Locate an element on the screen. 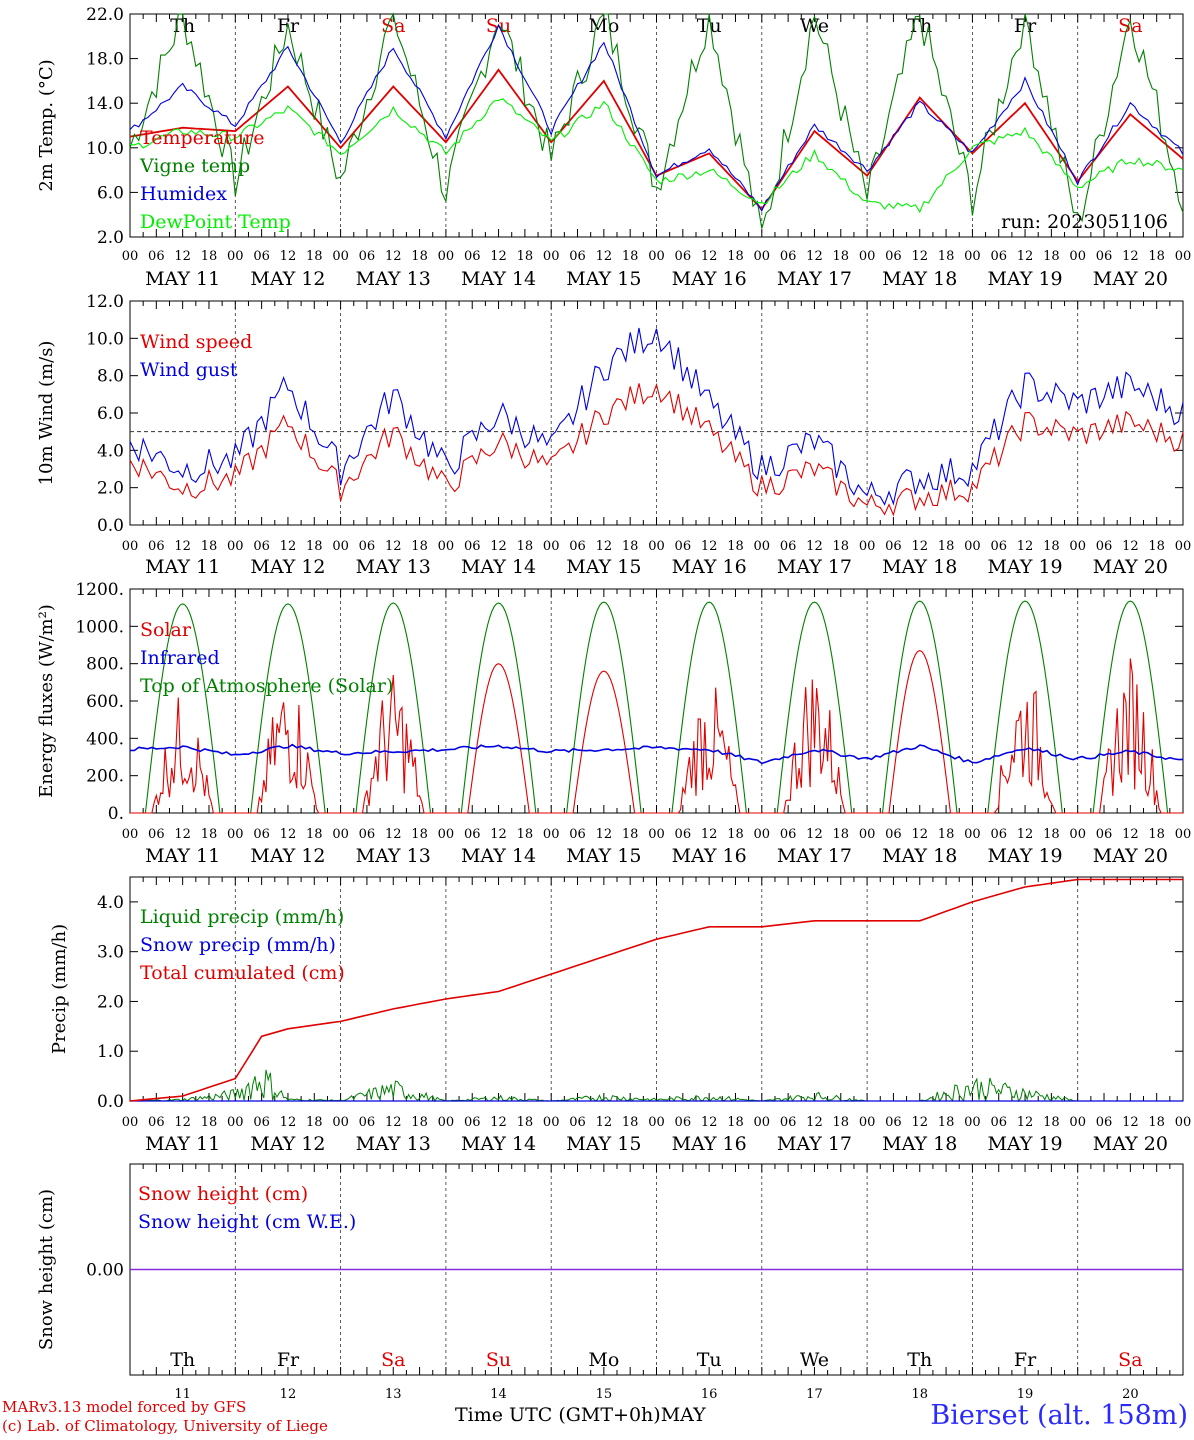 The image size is (1194, 1440). day-number: 18 is located at coordinates (919, 1394).